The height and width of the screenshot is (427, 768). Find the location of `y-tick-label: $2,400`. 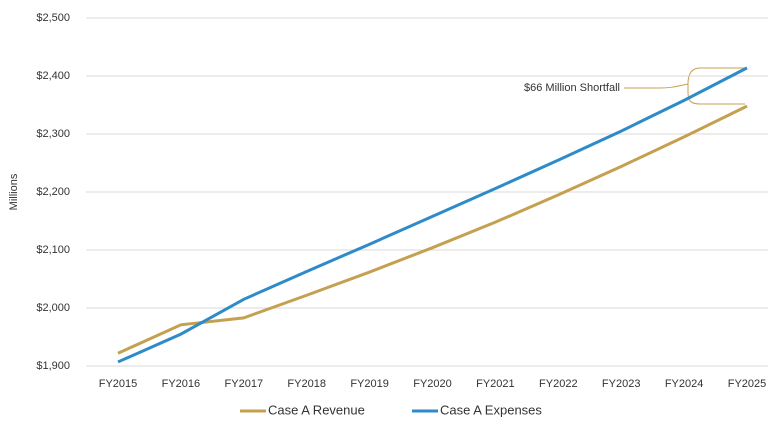

y-tick-label: $2,400 is located at coordinates (53, 76).